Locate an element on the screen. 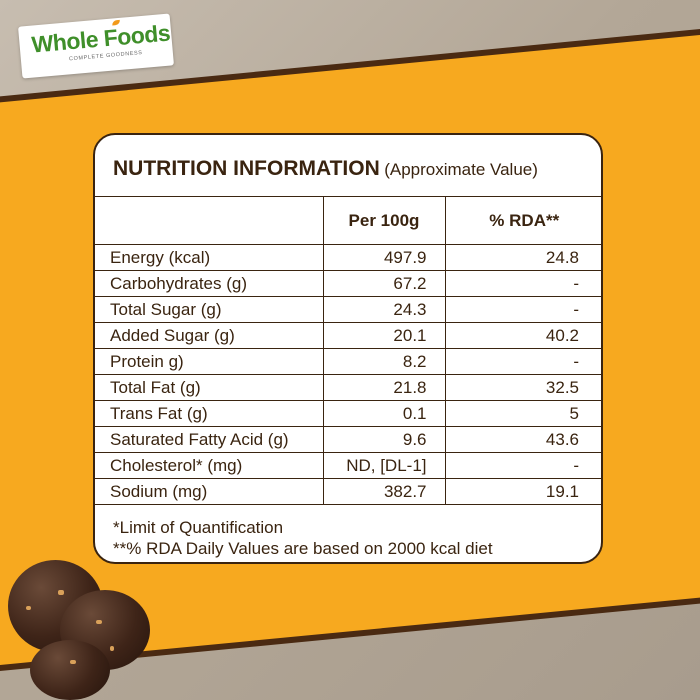  footnote-loq: *Limit of Quantification is located at coordinates (198, 527).